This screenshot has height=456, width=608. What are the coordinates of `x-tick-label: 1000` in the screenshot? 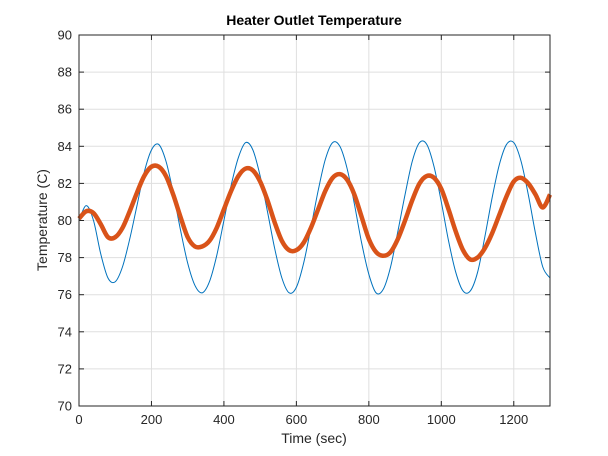 It's located at (441, 419).